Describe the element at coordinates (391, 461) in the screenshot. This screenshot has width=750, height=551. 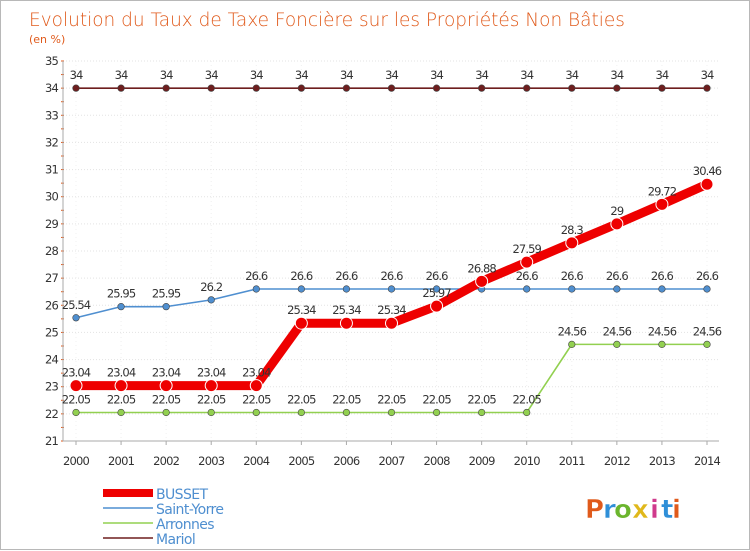
I see `x-tick-label: 2007` at that location.